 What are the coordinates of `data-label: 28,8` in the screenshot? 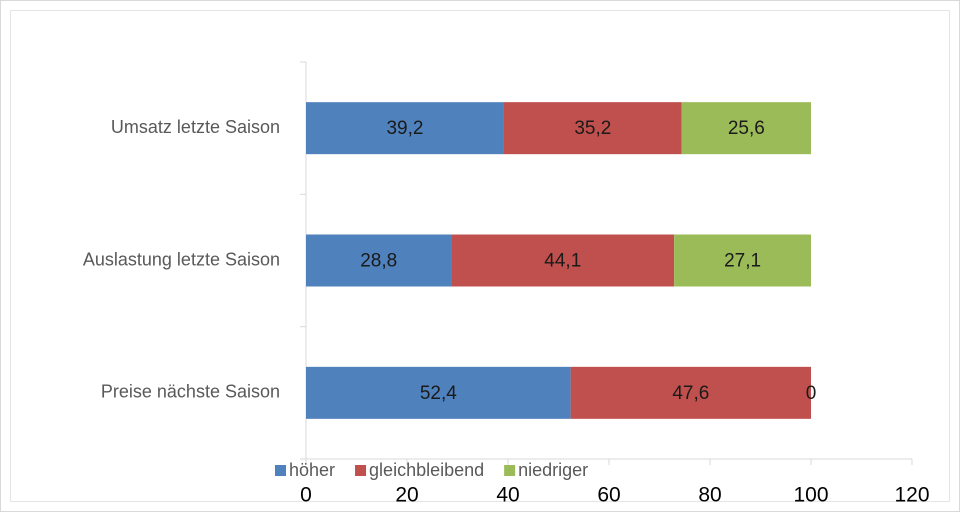 It's located at (378, 261).